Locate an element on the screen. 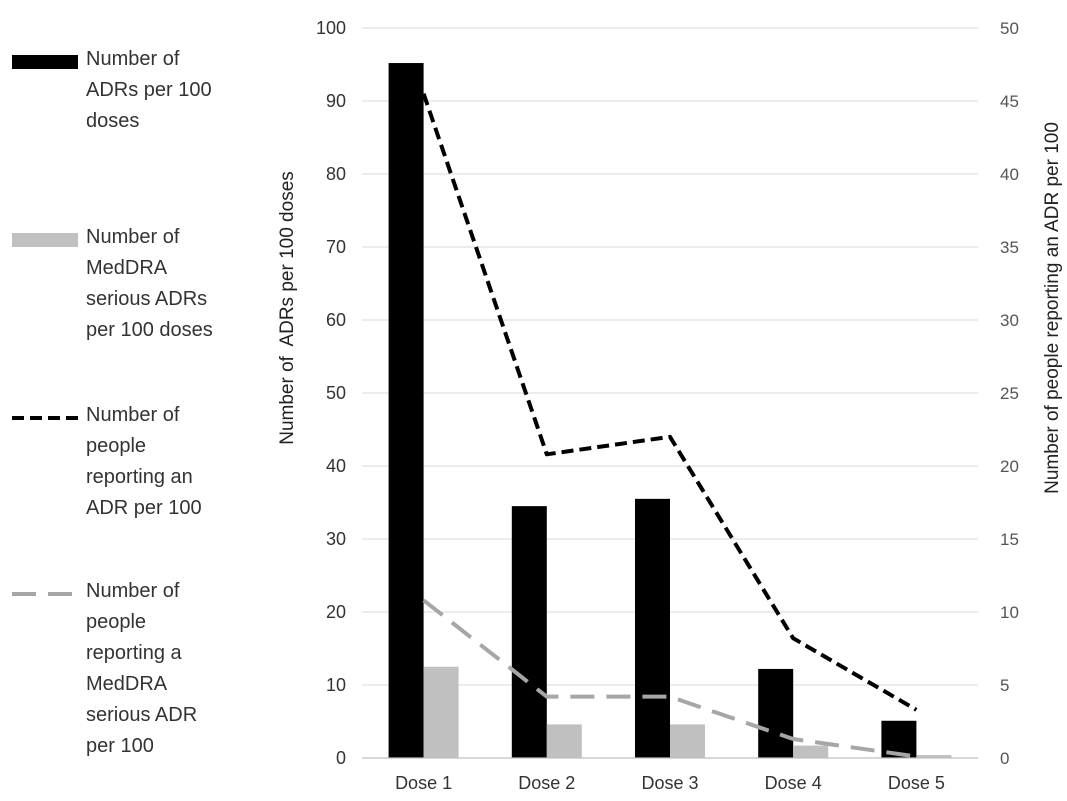  line-people-serious-adr is located at coordinates (669, 678).